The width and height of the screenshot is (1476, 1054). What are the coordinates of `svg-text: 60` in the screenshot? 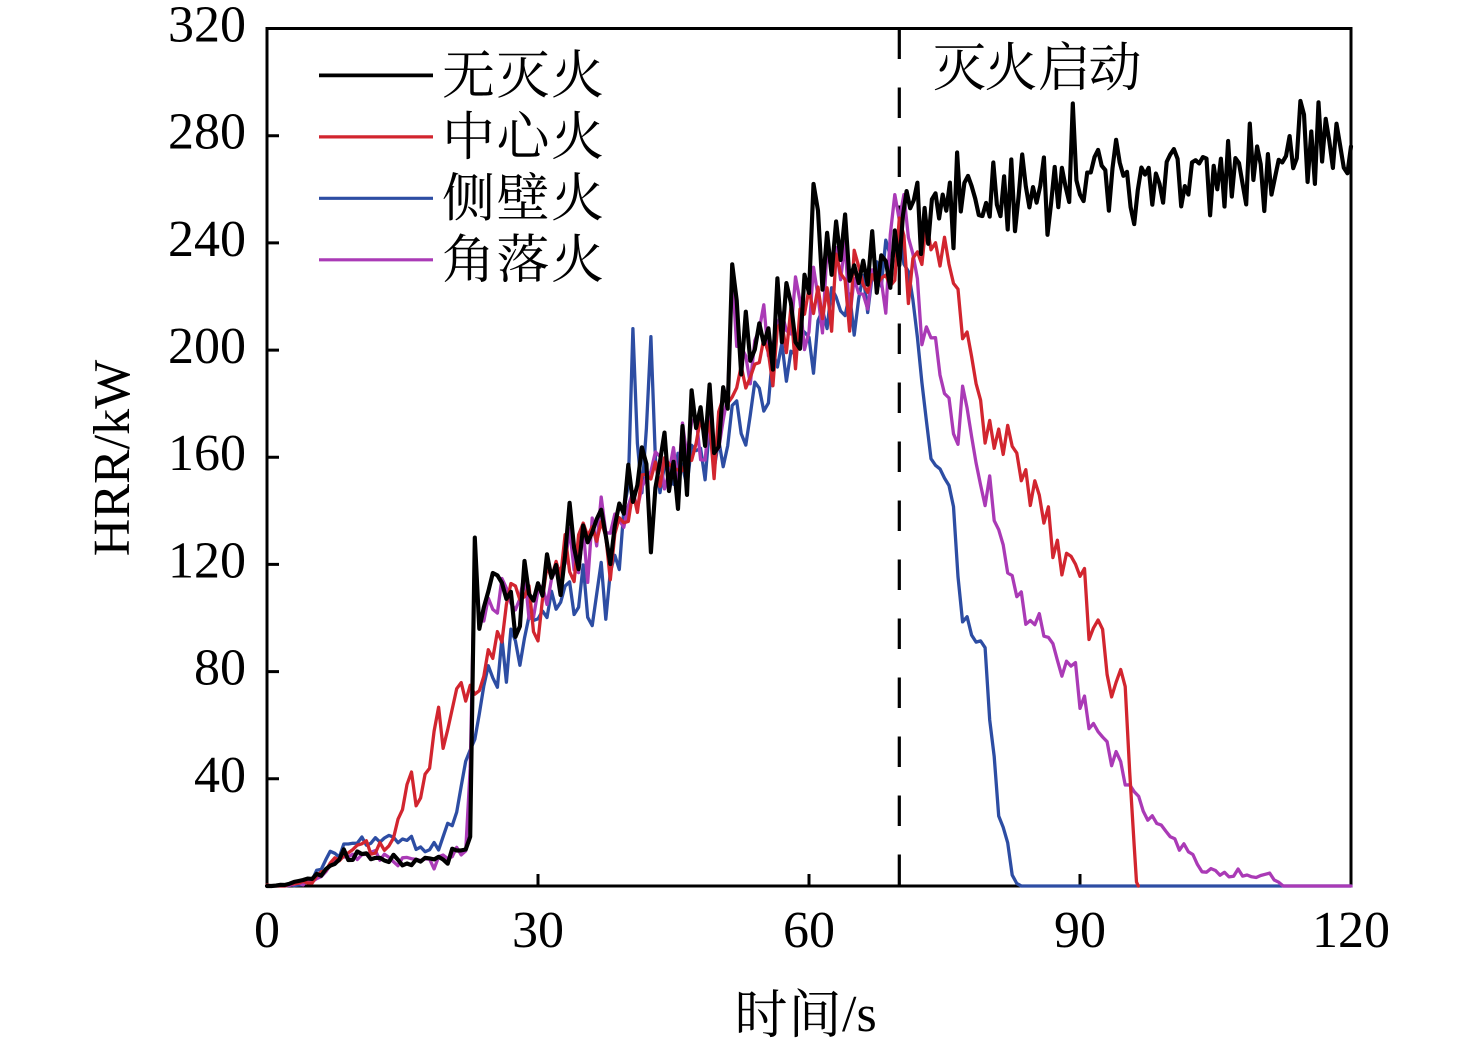 It's located at (809, 930).